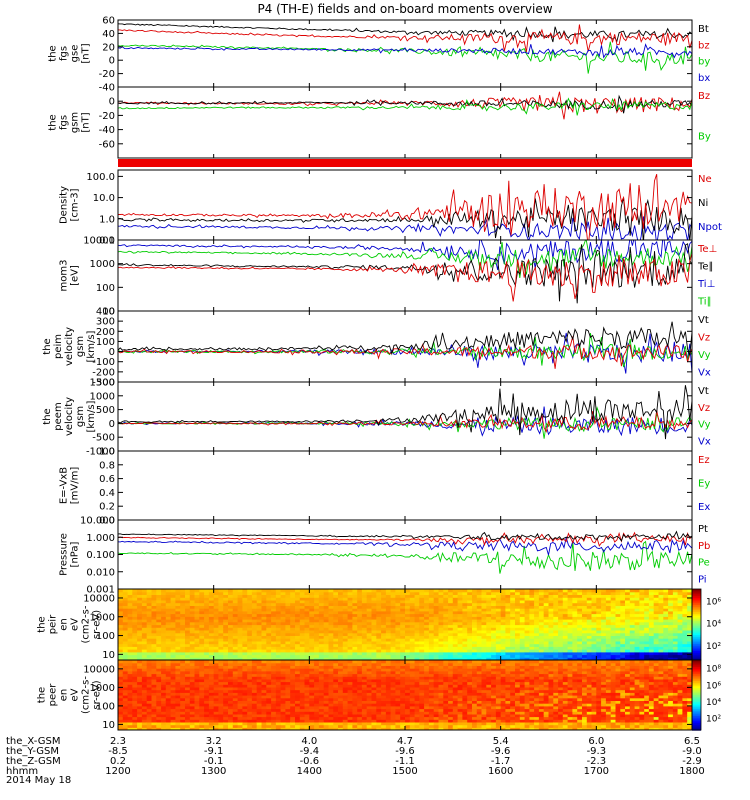 This screenshot has width=750, height=800. Describe the element at coordinates (379, 122) in the screenshot. I see `panel-fgs_gsm: 0 -20 -40 -60 the fgs gsm [nT] Bz By` at that location.